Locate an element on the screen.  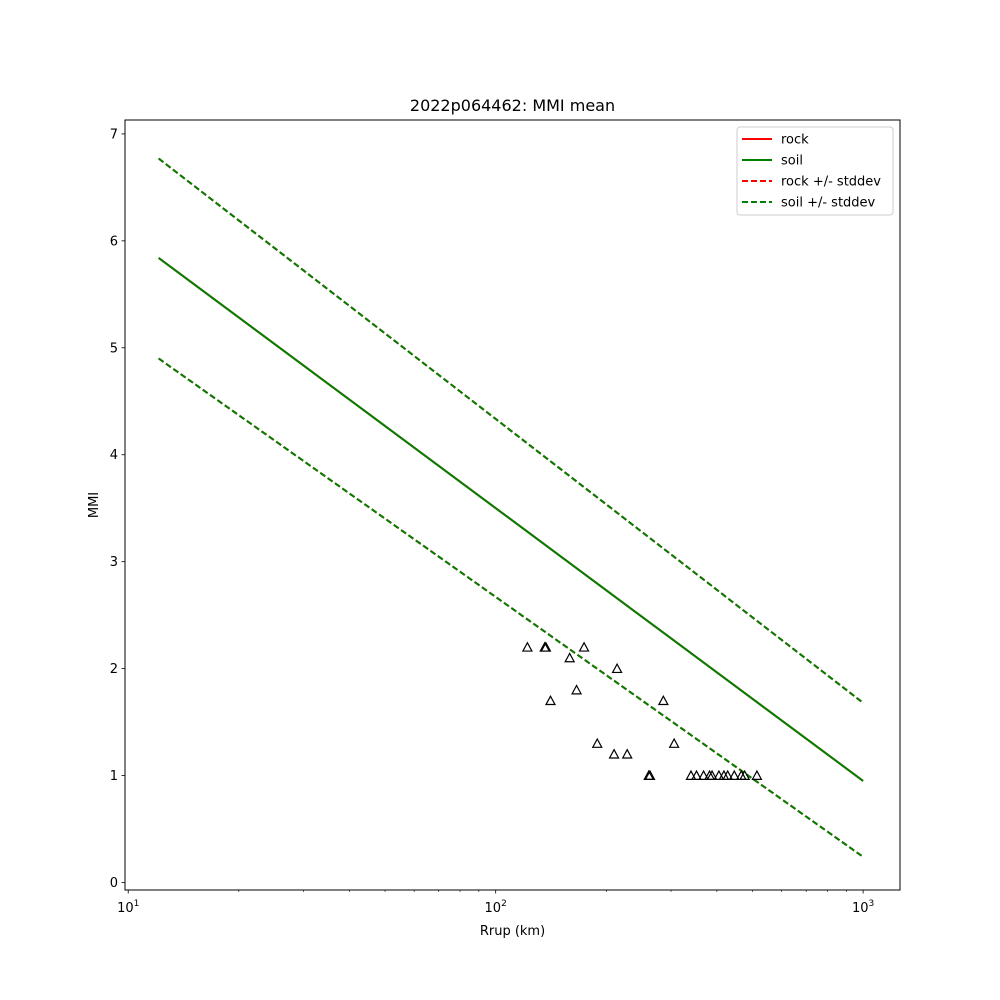
legend-label: soil +/- stddev is located at coordinates (828, 203).